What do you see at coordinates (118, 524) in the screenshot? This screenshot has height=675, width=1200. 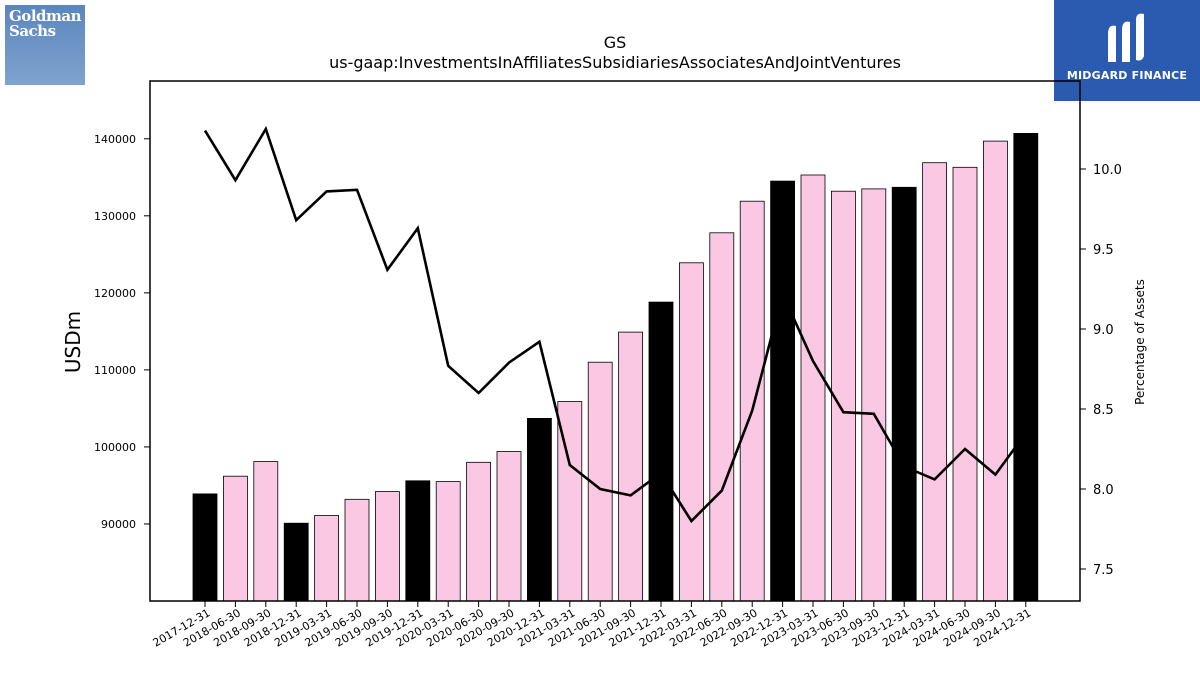 I see `y-tick-label: 90000` at bounding box center [118, 524].